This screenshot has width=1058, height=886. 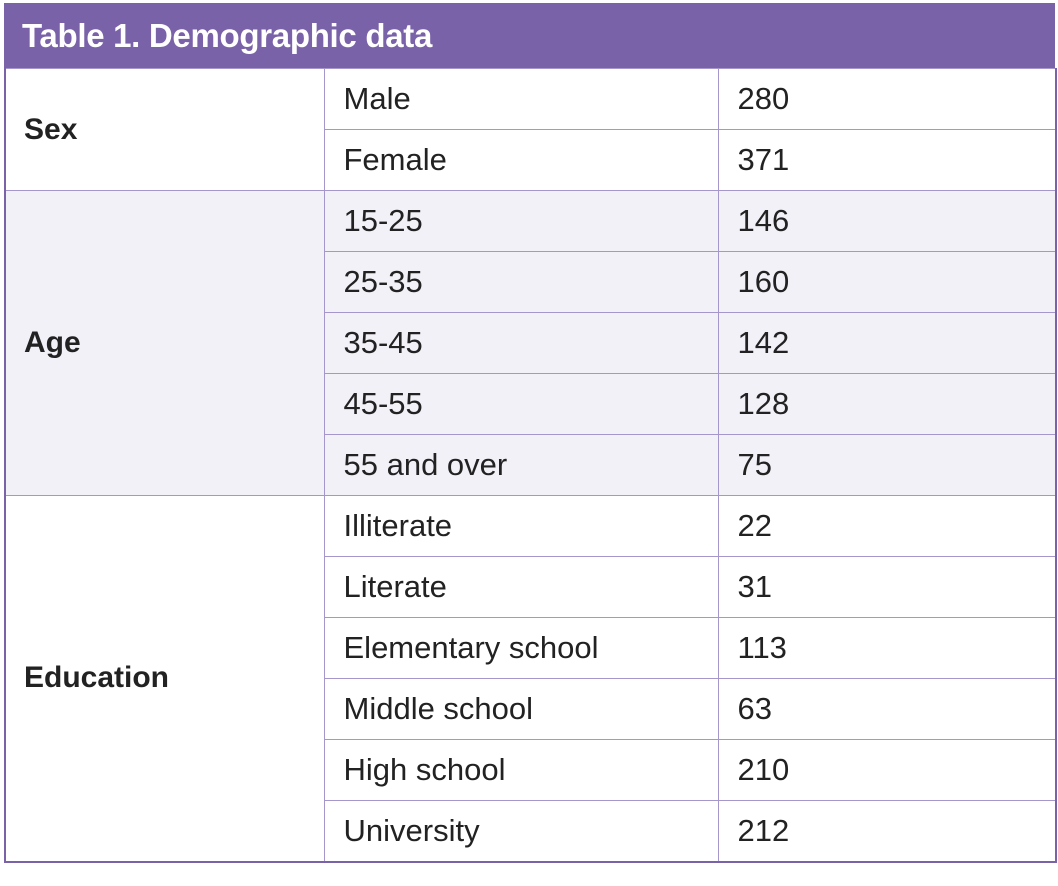 What do you see at coordinates (887, 526) in the screenshot?
I see `row-value: 22` at bounding box center [887, 526].